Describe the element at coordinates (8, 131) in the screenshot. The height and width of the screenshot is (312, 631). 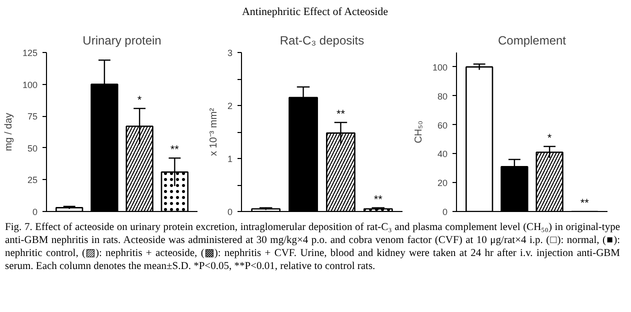
I see `y-axis-title: mg / day` at that location.